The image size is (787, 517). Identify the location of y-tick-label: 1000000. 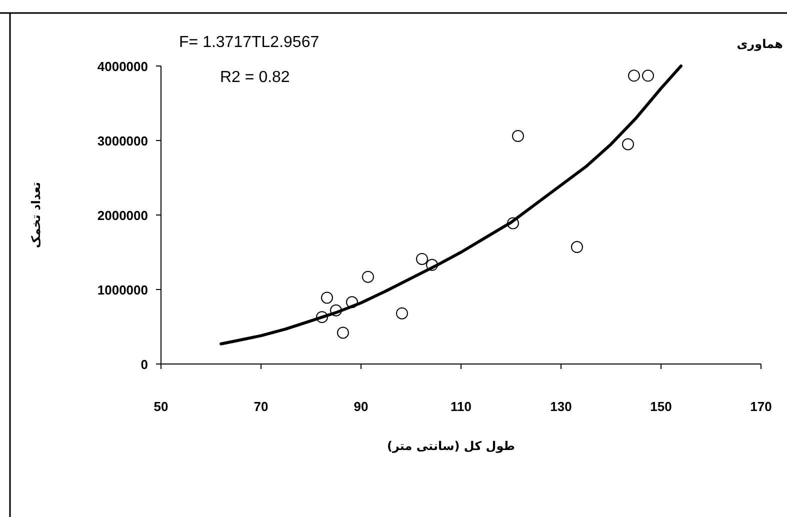
(122, 290).